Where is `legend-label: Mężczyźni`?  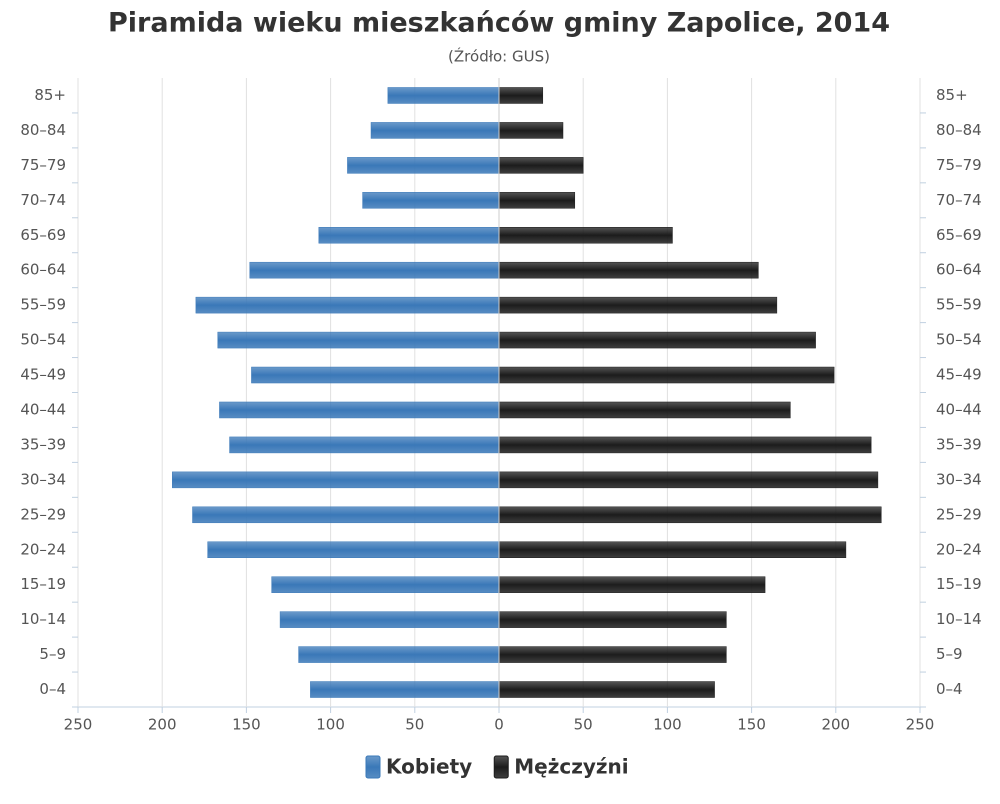 legend-label: Mężczyźni is located at coordinates (571, 767).